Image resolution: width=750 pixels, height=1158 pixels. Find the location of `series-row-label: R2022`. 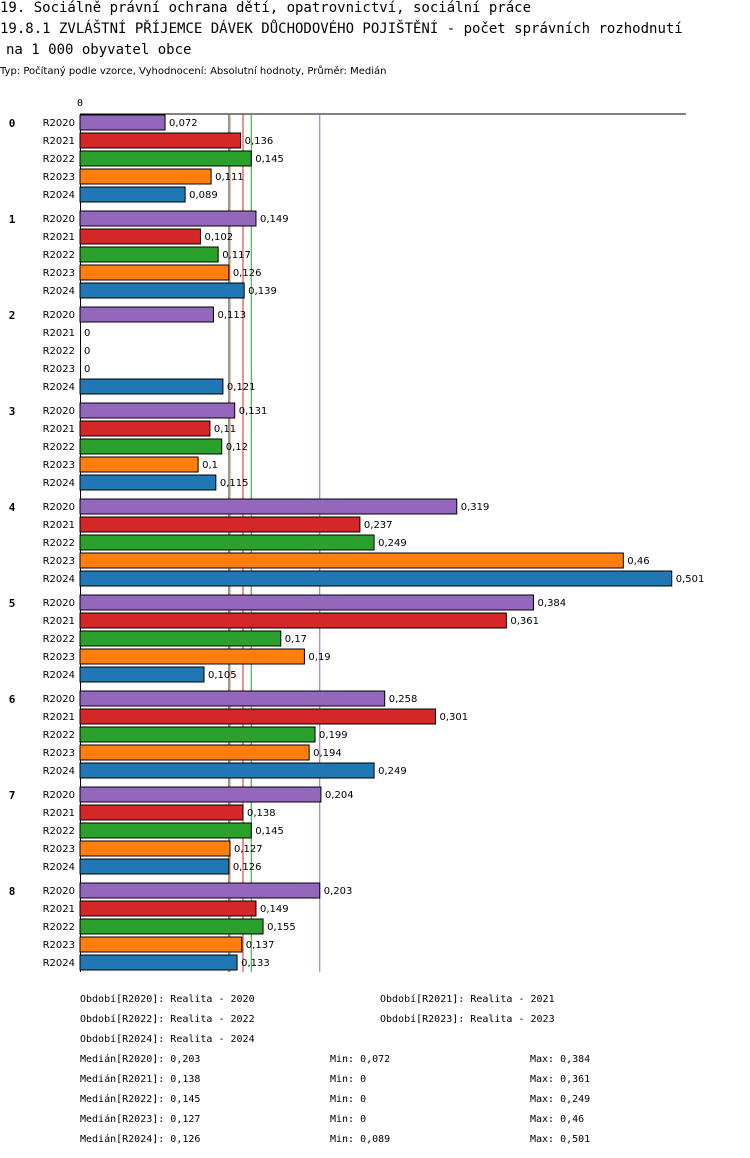

series-row-label: R2022 is located at coordinates (59, 639).